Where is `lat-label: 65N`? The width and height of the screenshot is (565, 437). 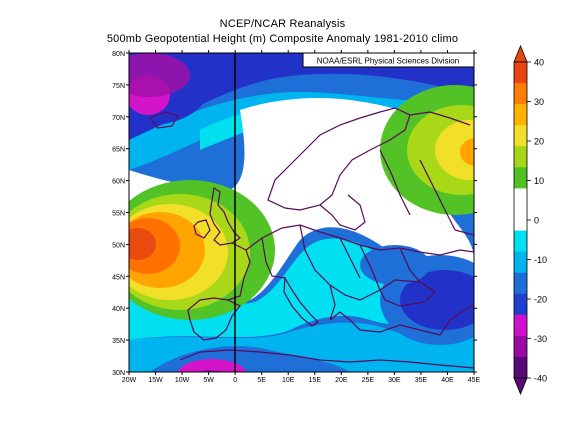
lat-label: 65N is located at coordinates (118, 150).